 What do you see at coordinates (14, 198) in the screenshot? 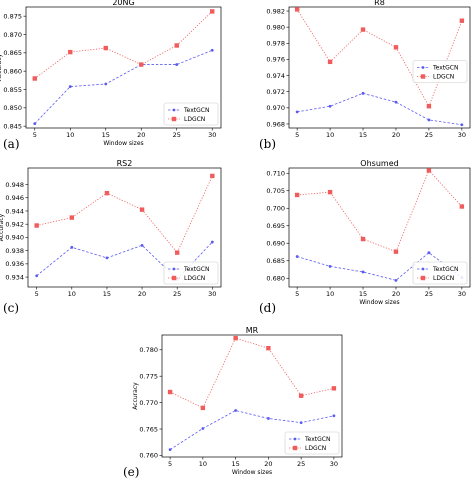
I see `y-tick-label: 0.946` at bounding box center [14, 198].